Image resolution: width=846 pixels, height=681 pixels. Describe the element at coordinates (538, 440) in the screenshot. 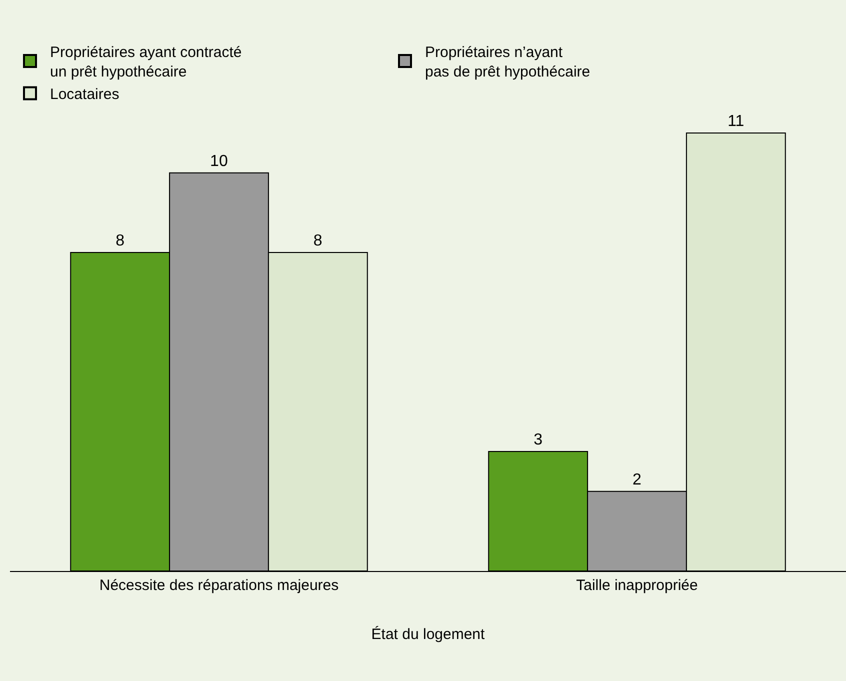

I see `data-label: 3` at that location.